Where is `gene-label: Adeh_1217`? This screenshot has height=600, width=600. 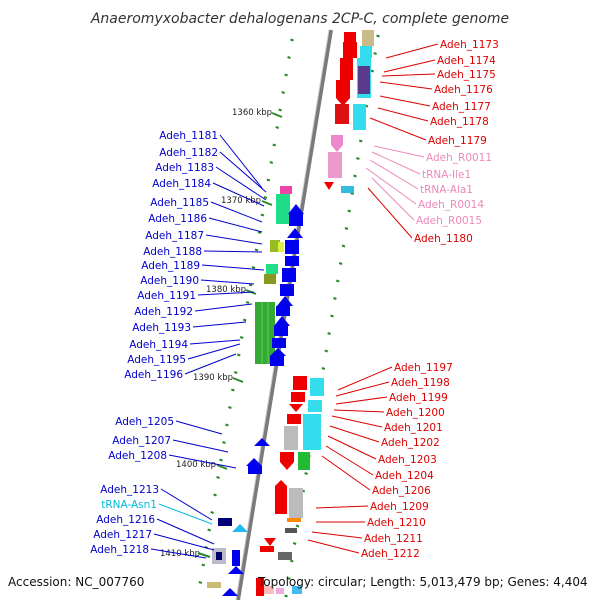 gene-label: Adeh_1217 is located at coordinates (122, 535).